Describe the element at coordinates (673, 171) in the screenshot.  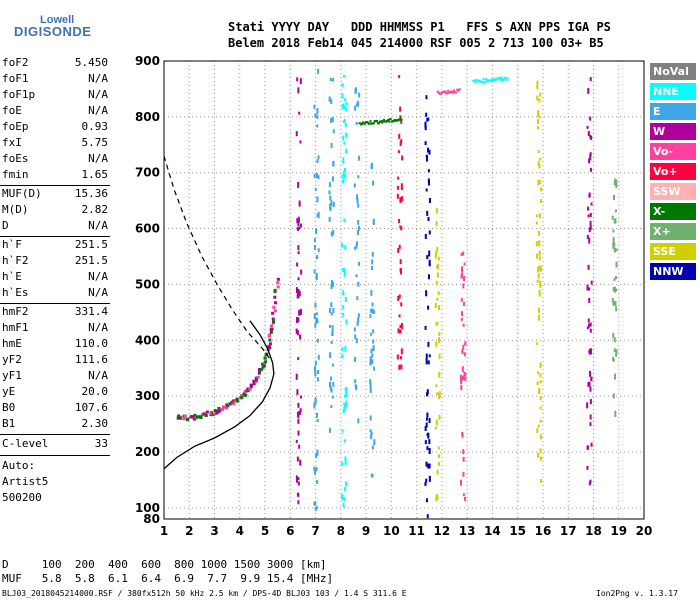
I see `legend-item-vo-: Vo+` at that location.